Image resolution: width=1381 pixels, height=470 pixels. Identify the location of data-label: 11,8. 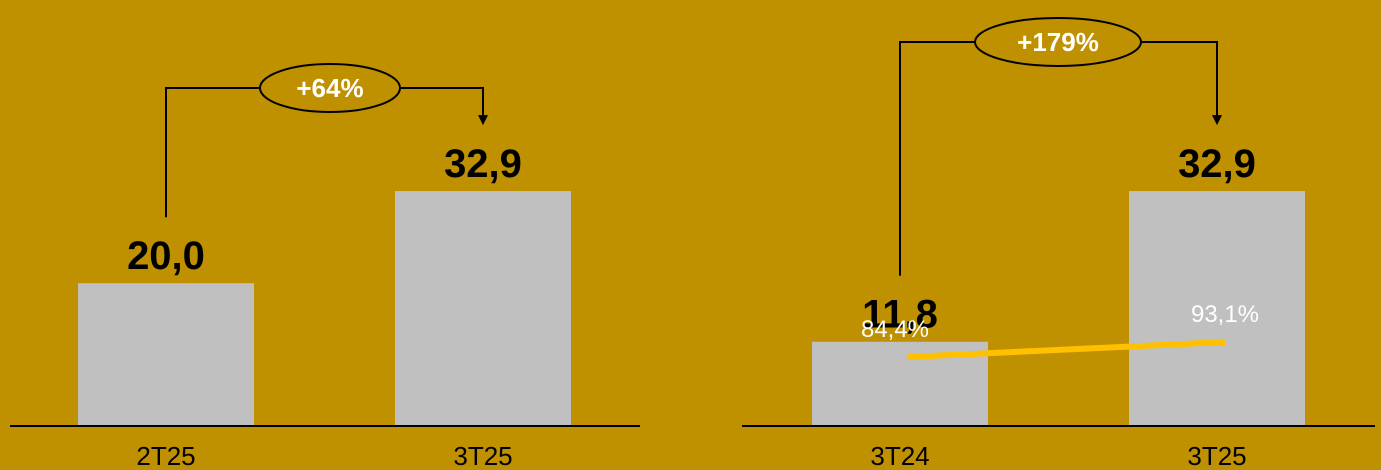
(900, 315).